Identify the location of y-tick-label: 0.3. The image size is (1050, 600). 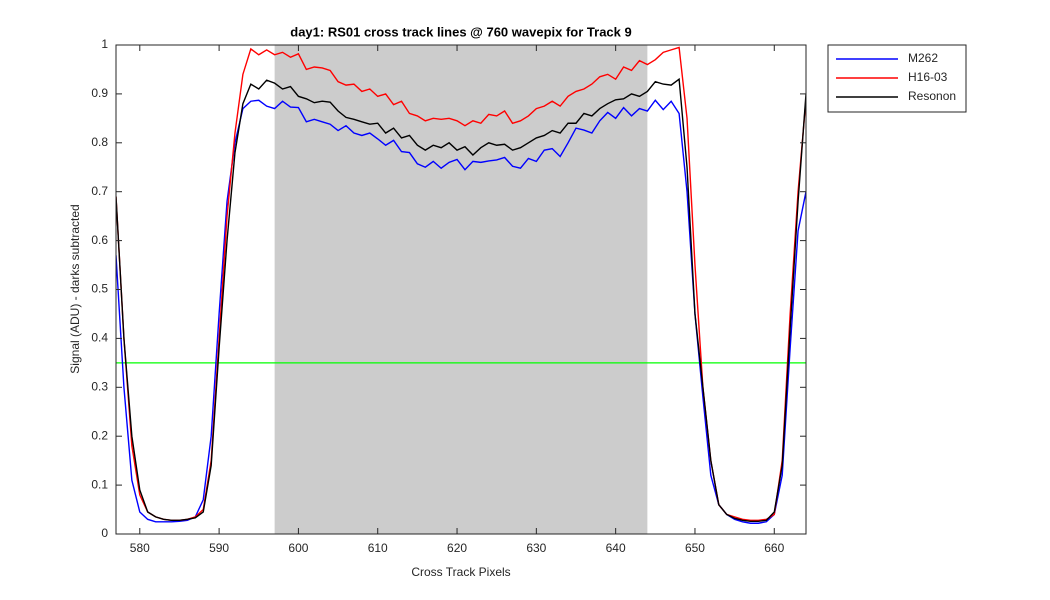
(99, 386).